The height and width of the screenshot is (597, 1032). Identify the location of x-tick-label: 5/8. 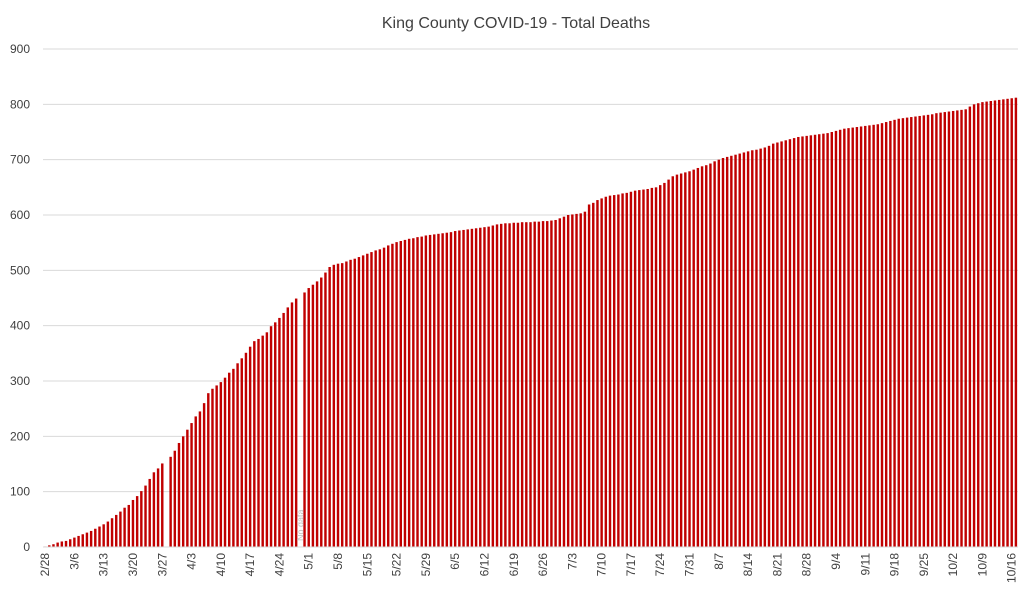
(338, 561).